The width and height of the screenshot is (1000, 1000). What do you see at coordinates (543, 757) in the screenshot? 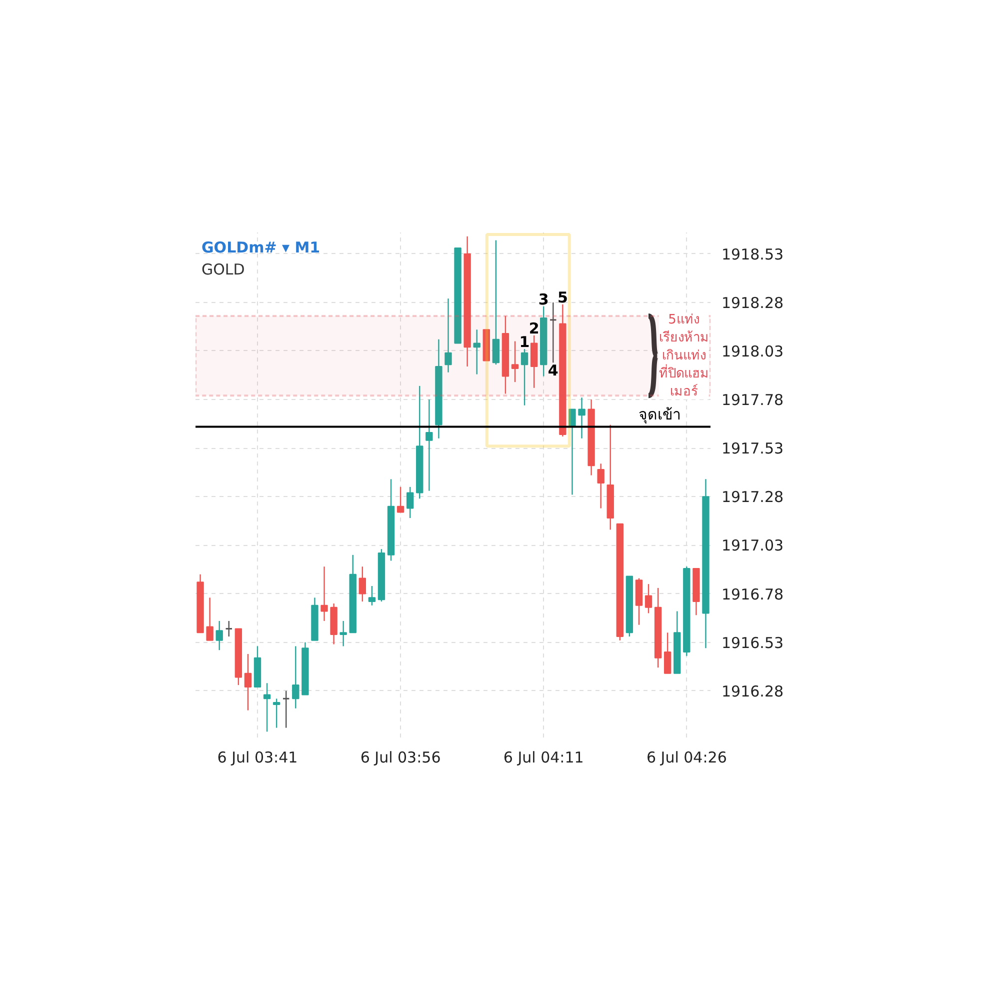
I see `x-tick-label: 6 Jul 04:11` at bounding box center [543, 757].